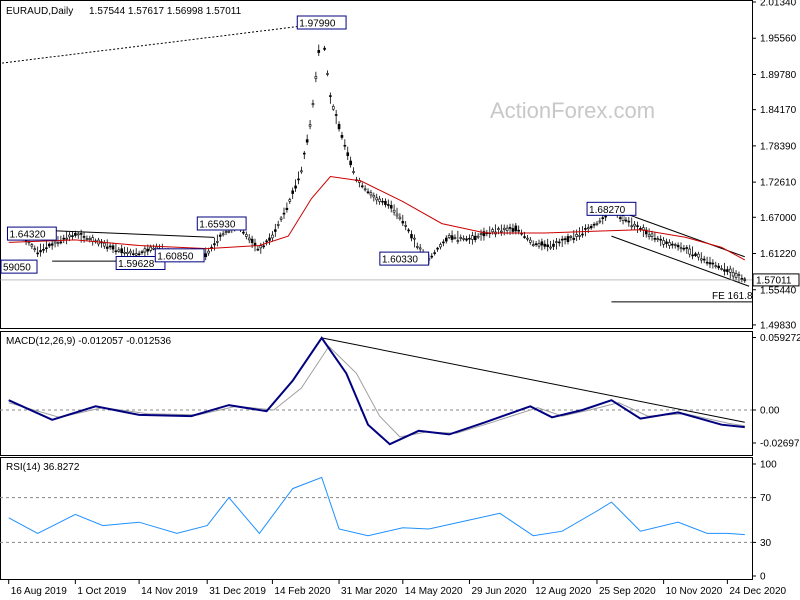 The width and height of the screenshot is (800, 600). I want to click on dotted-trendline, so click(161, 43).